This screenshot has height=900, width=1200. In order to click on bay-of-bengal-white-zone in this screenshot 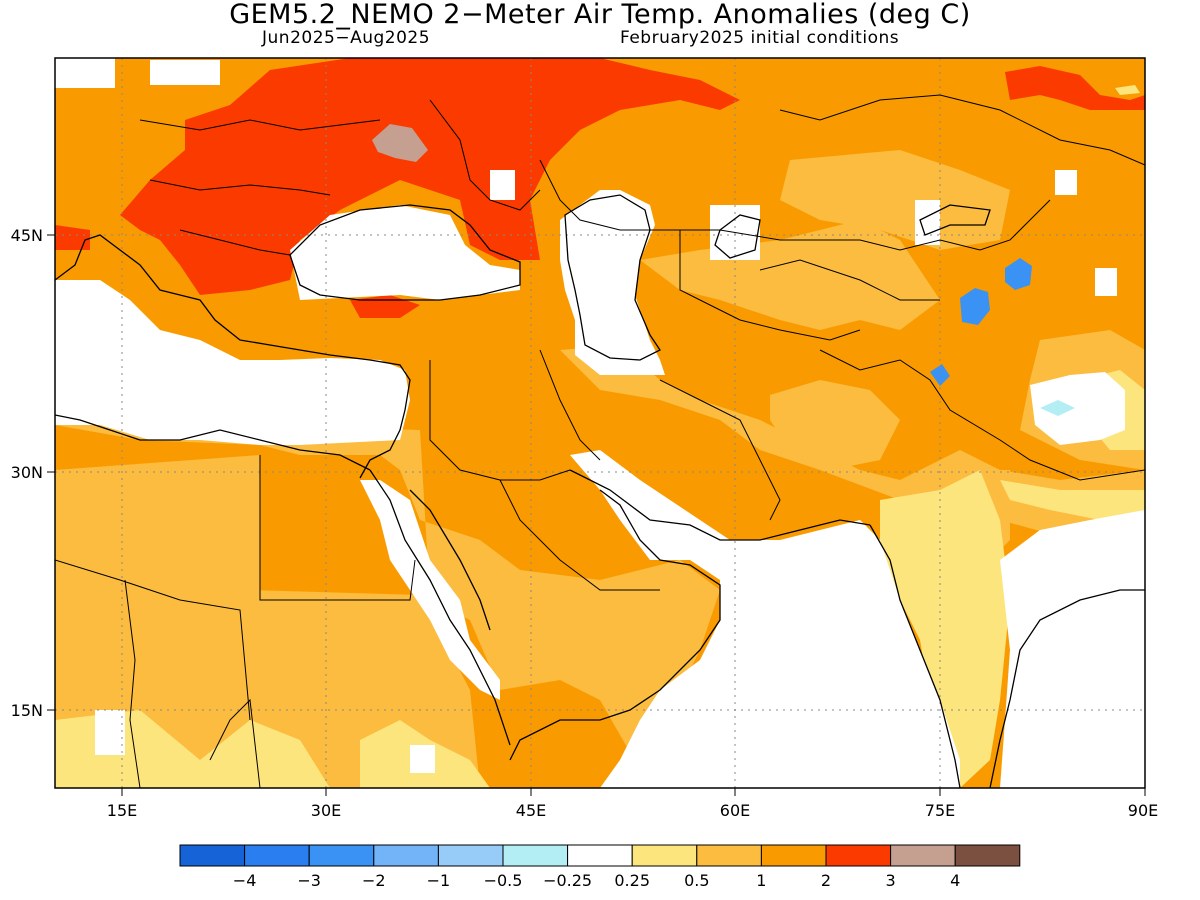, I will do `click(1072, 649)`.